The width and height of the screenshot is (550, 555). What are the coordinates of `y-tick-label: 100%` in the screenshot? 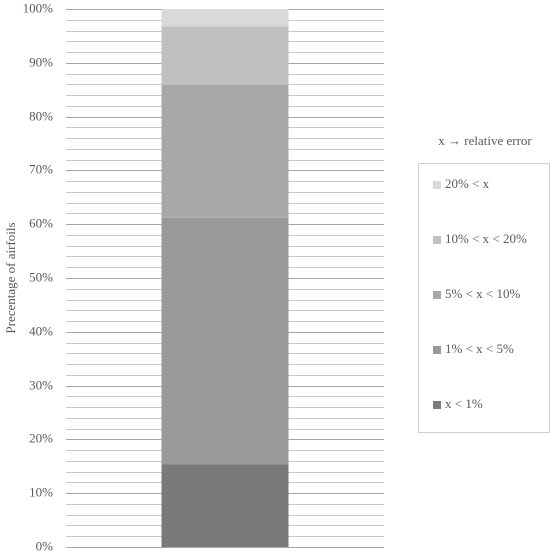 It's located at (38, 7).